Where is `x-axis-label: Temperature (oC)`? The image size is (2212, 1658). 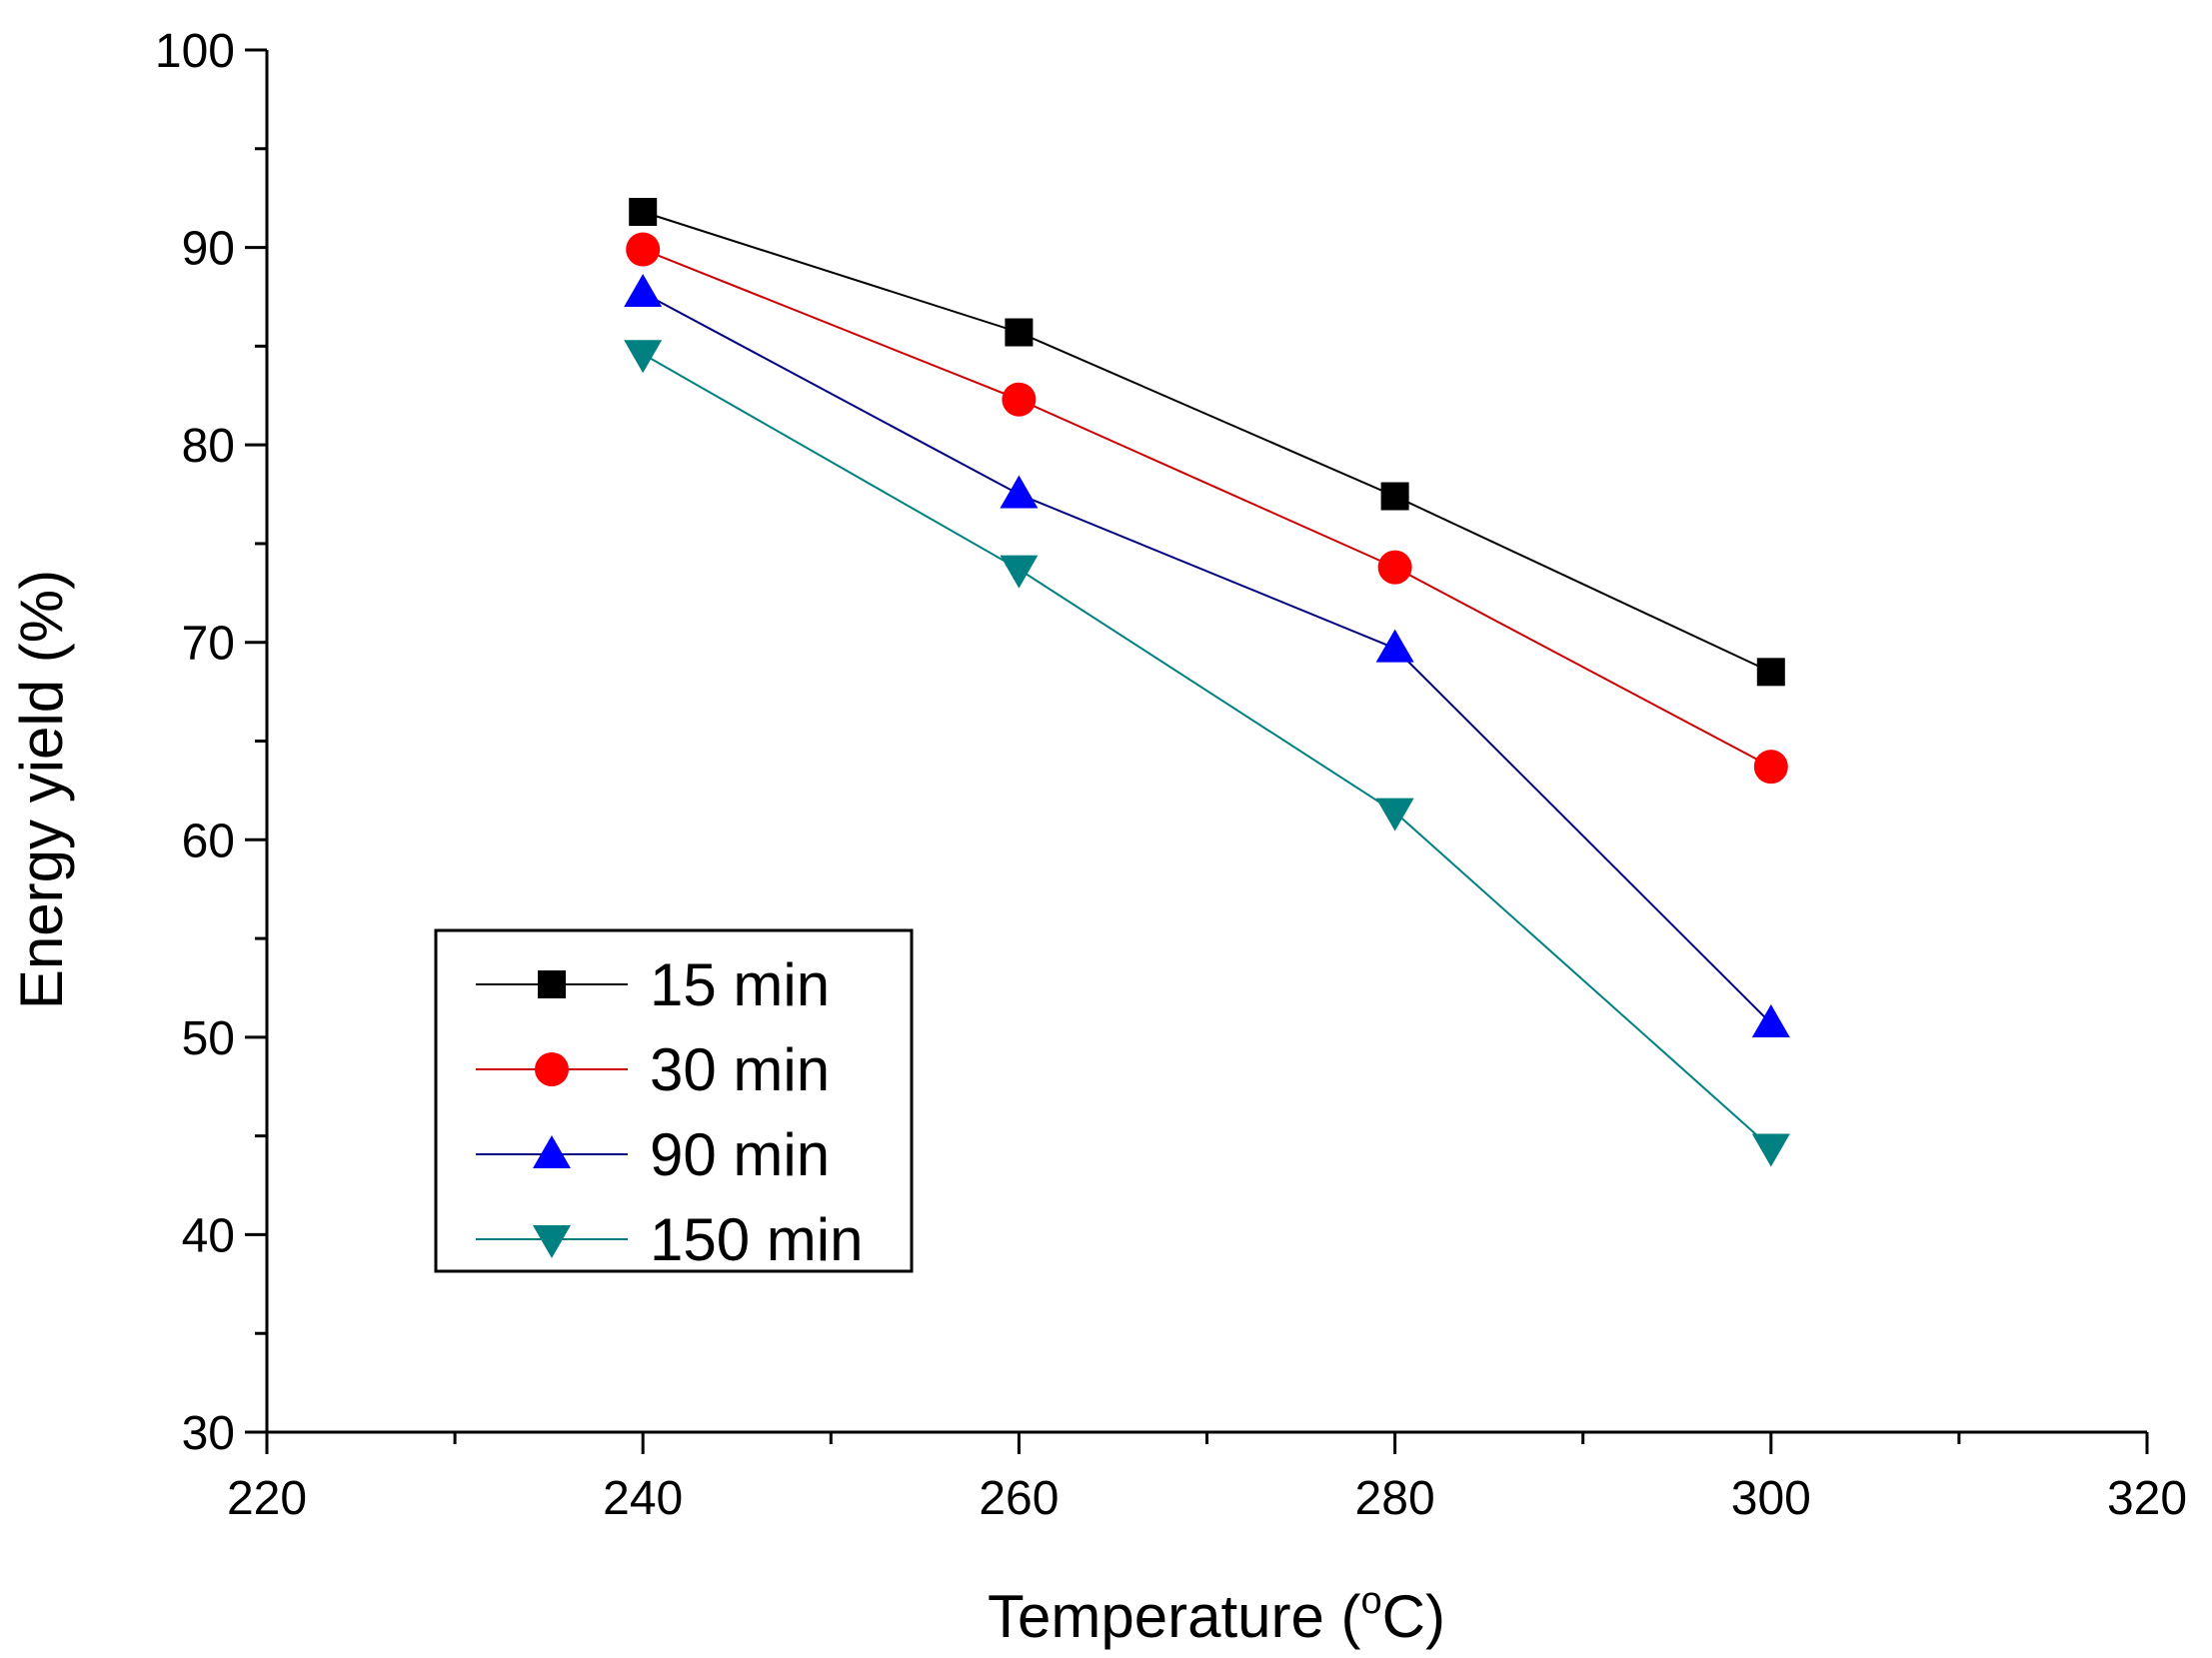 x-axis-label: Temperature (oC) is located at coordinates (1216, 1615).